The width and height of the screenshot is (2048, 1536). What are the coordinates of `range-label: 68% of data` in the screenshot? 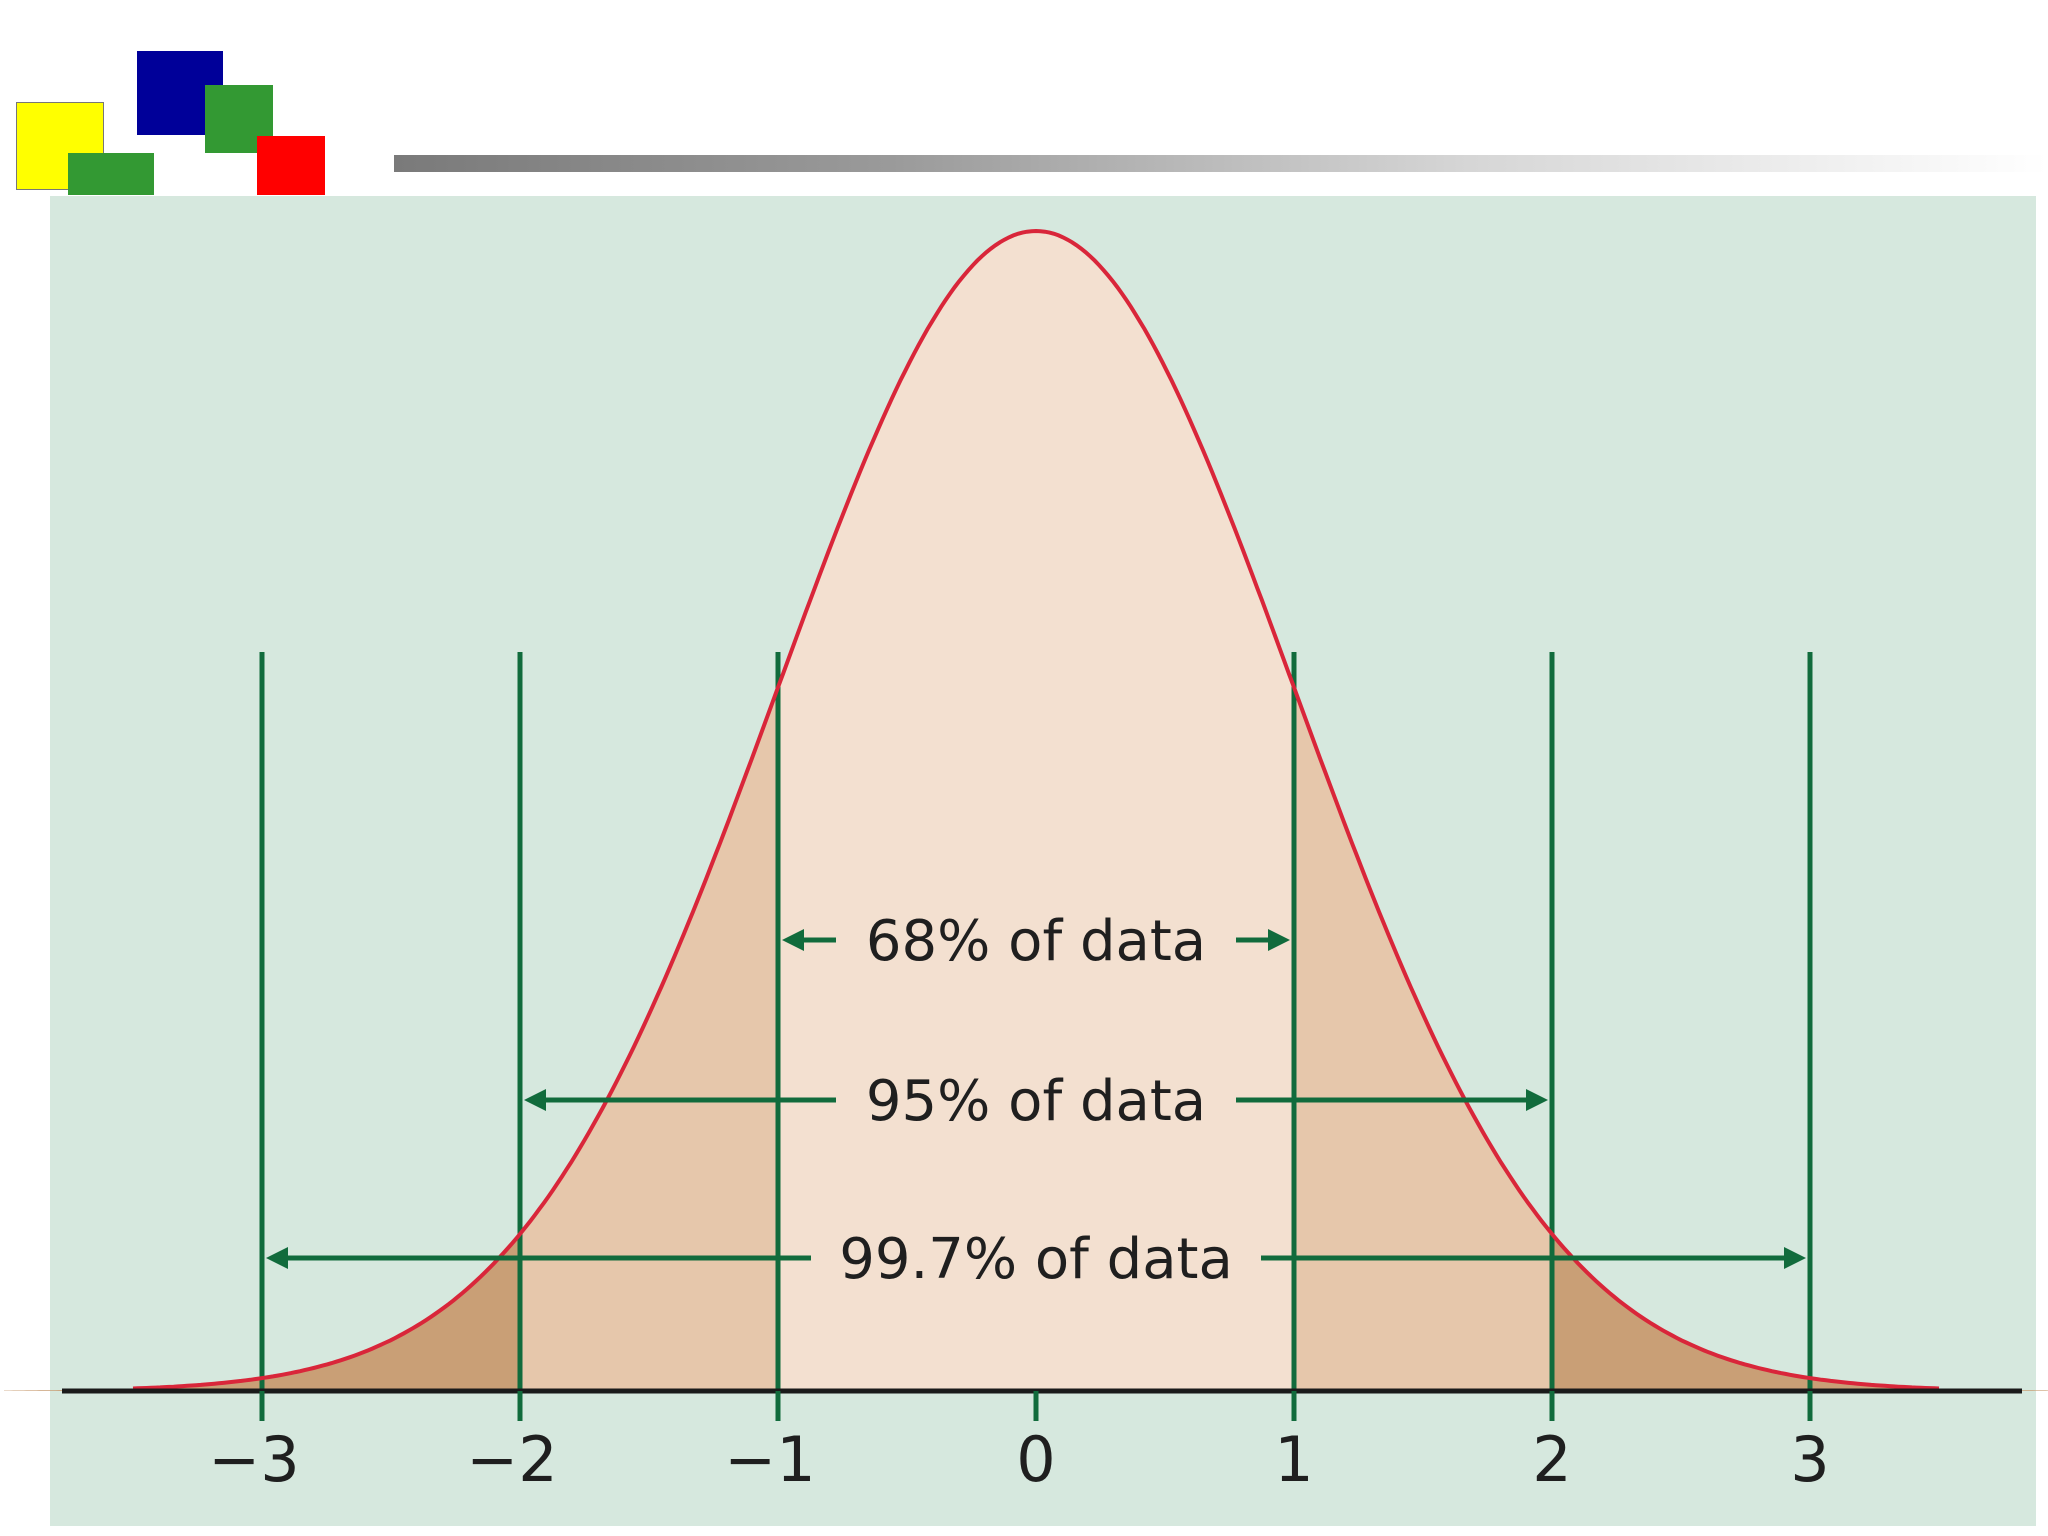 It's located at (1036, 941).